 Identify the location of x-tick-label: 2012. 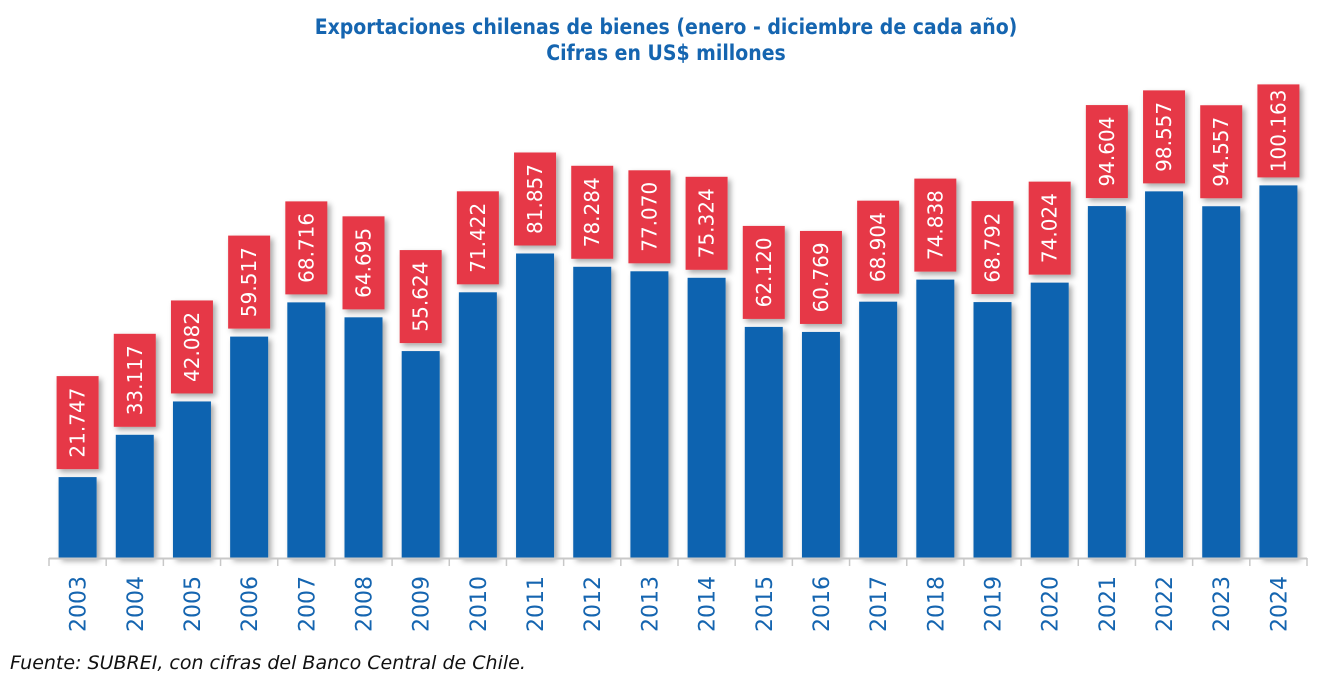
(593, 604).